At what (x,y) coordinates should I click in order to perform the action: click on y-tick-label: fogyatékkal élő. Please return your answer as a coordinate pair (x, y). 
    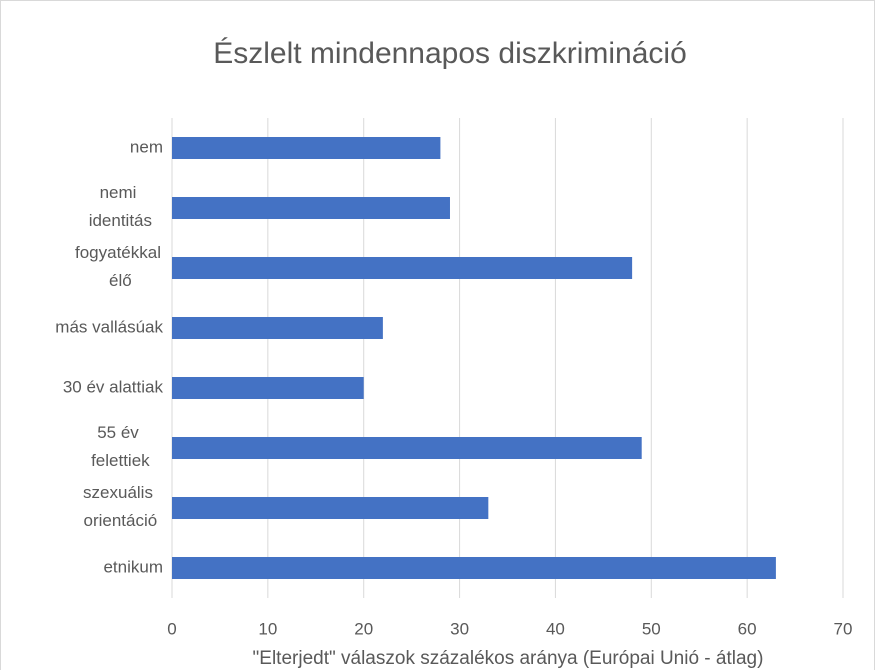
    Looking at the image, I should click on (118, 266).